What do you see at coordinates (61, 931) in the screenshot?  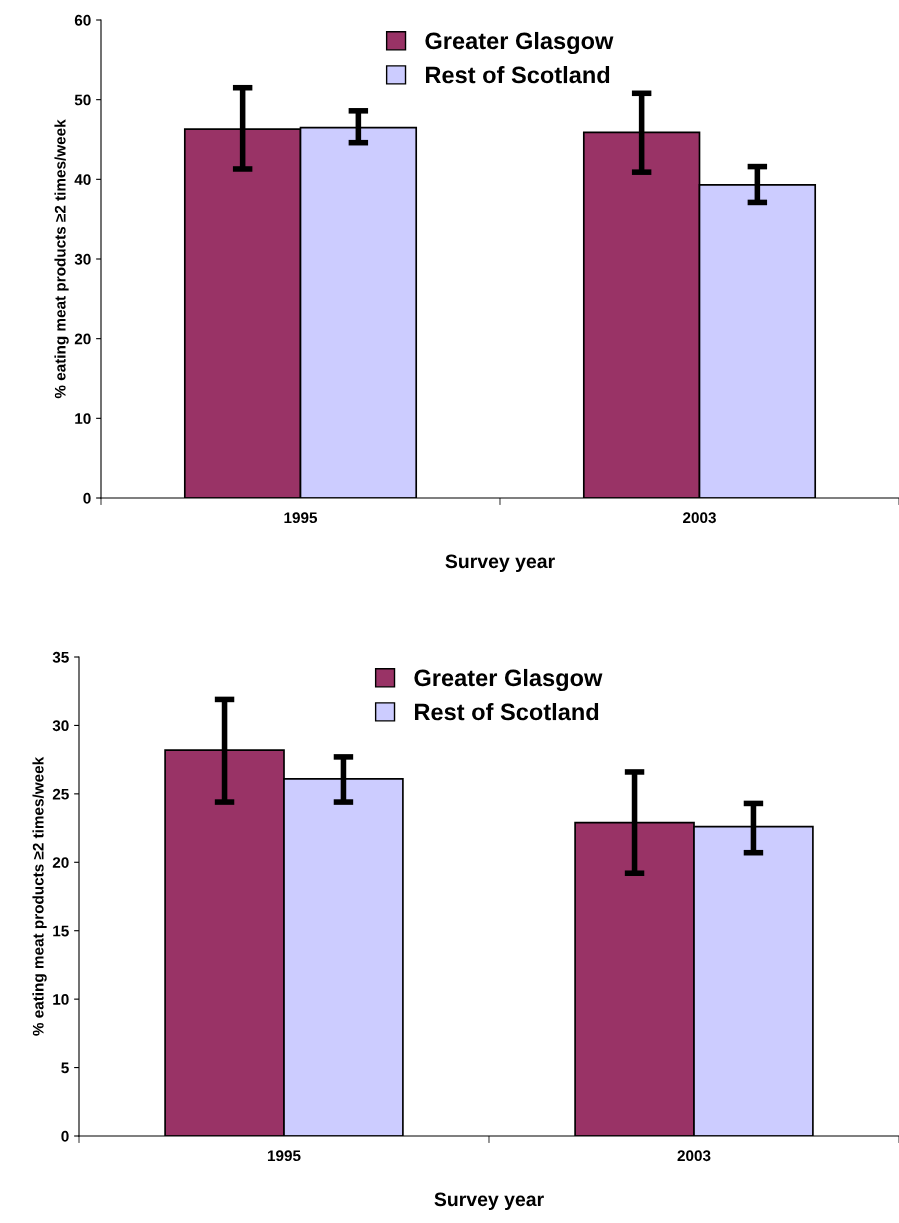 I see `y-tick-label: 15` at bounding box center [61, 931].